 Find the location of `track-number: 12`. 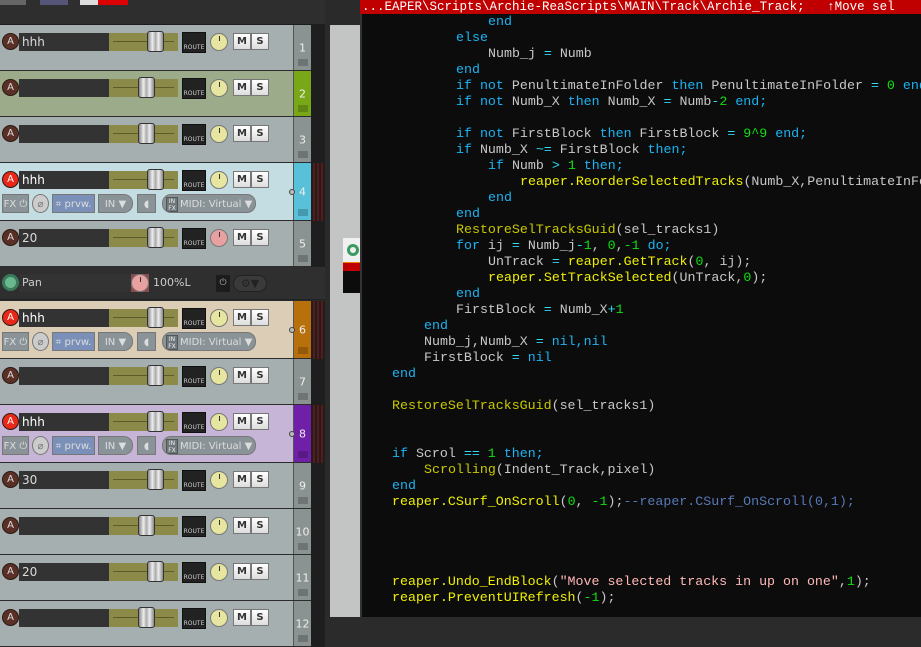

track-number: 12 is located at coordinates (302, 623).